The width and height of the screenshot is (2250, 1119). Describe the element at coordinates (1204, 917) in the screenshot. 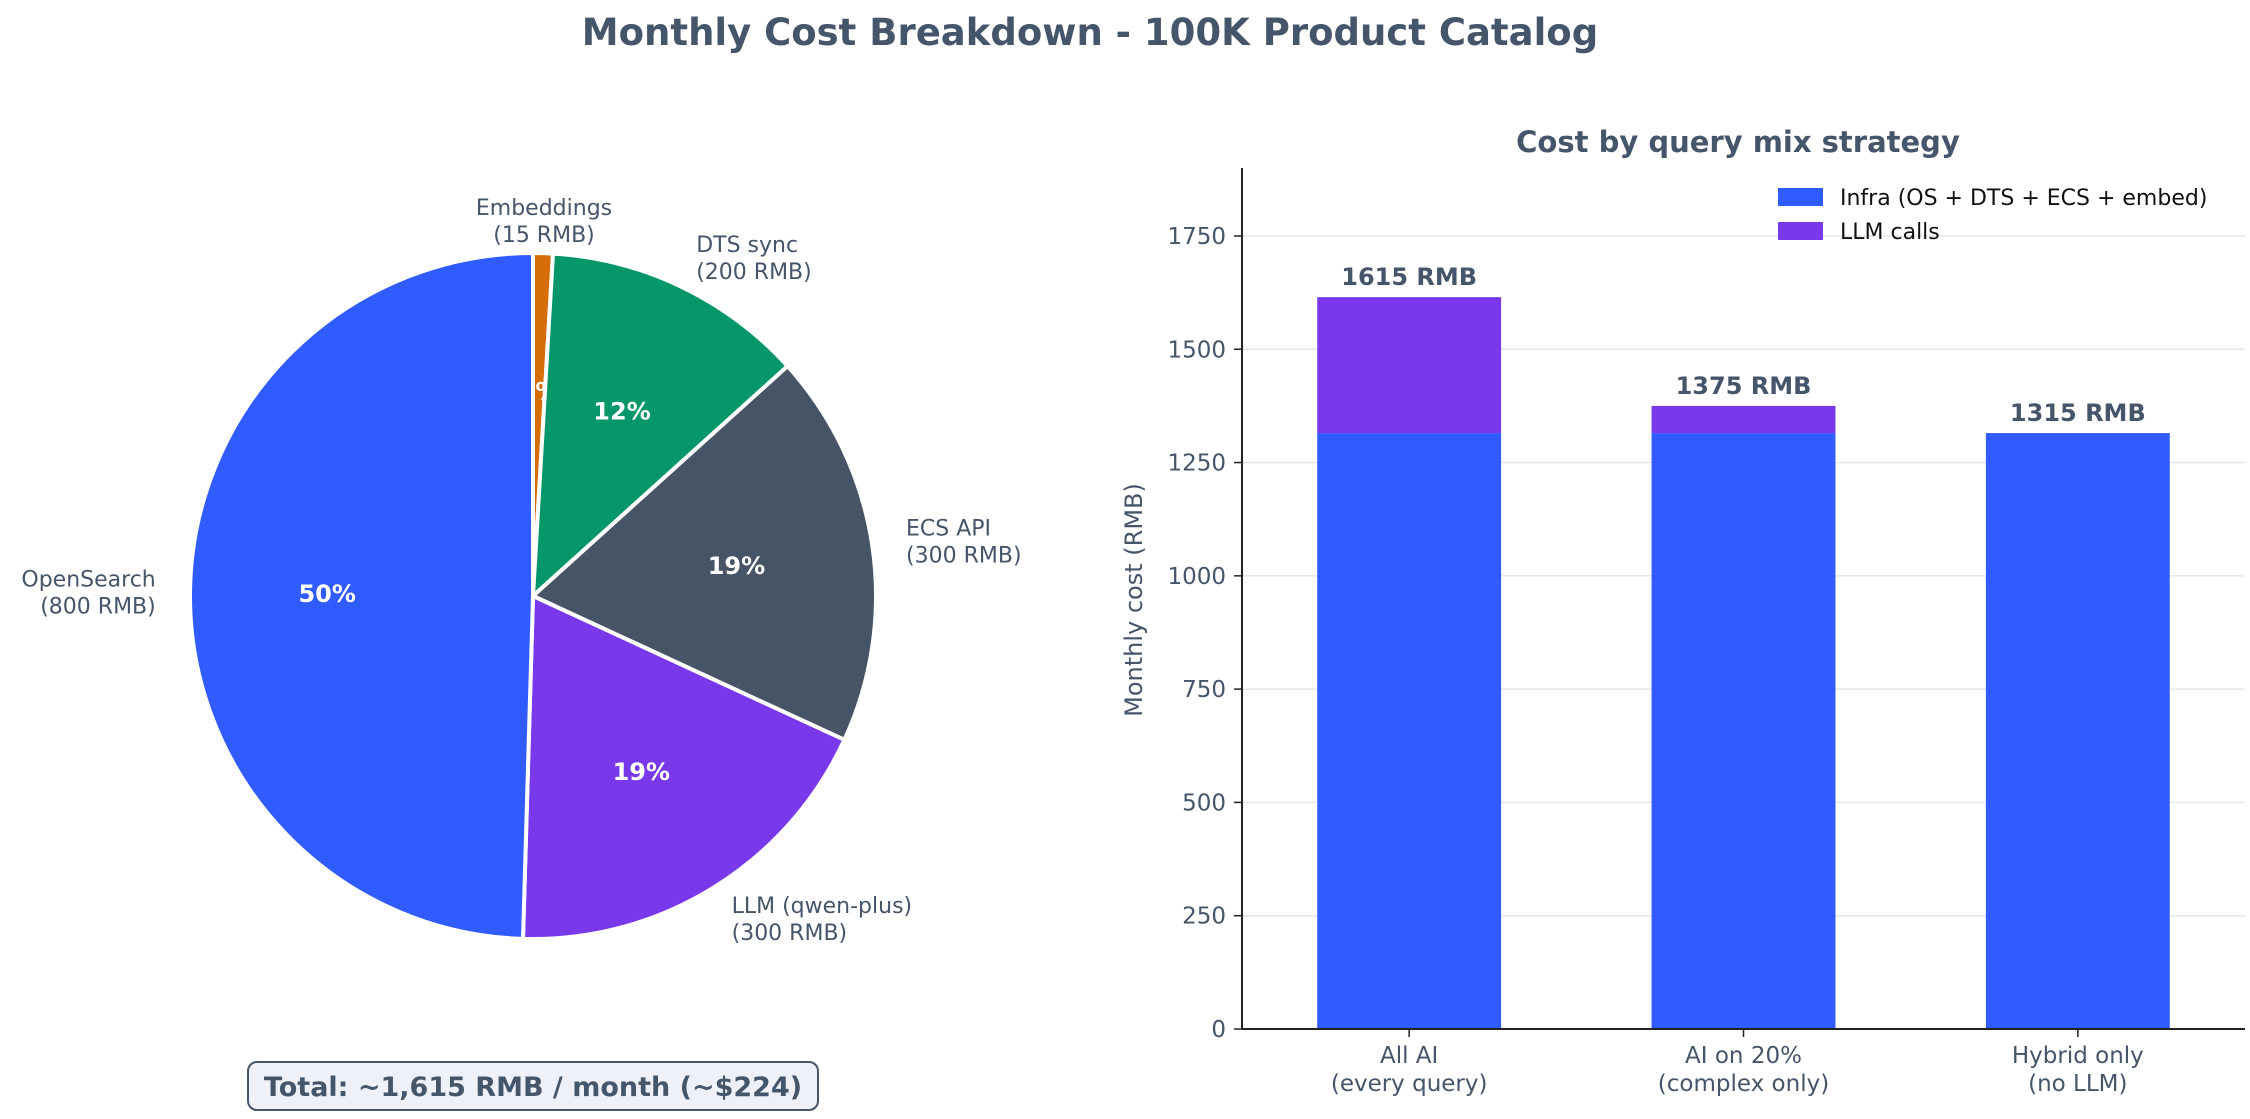

I see `y-tick-label: 250` at that location.